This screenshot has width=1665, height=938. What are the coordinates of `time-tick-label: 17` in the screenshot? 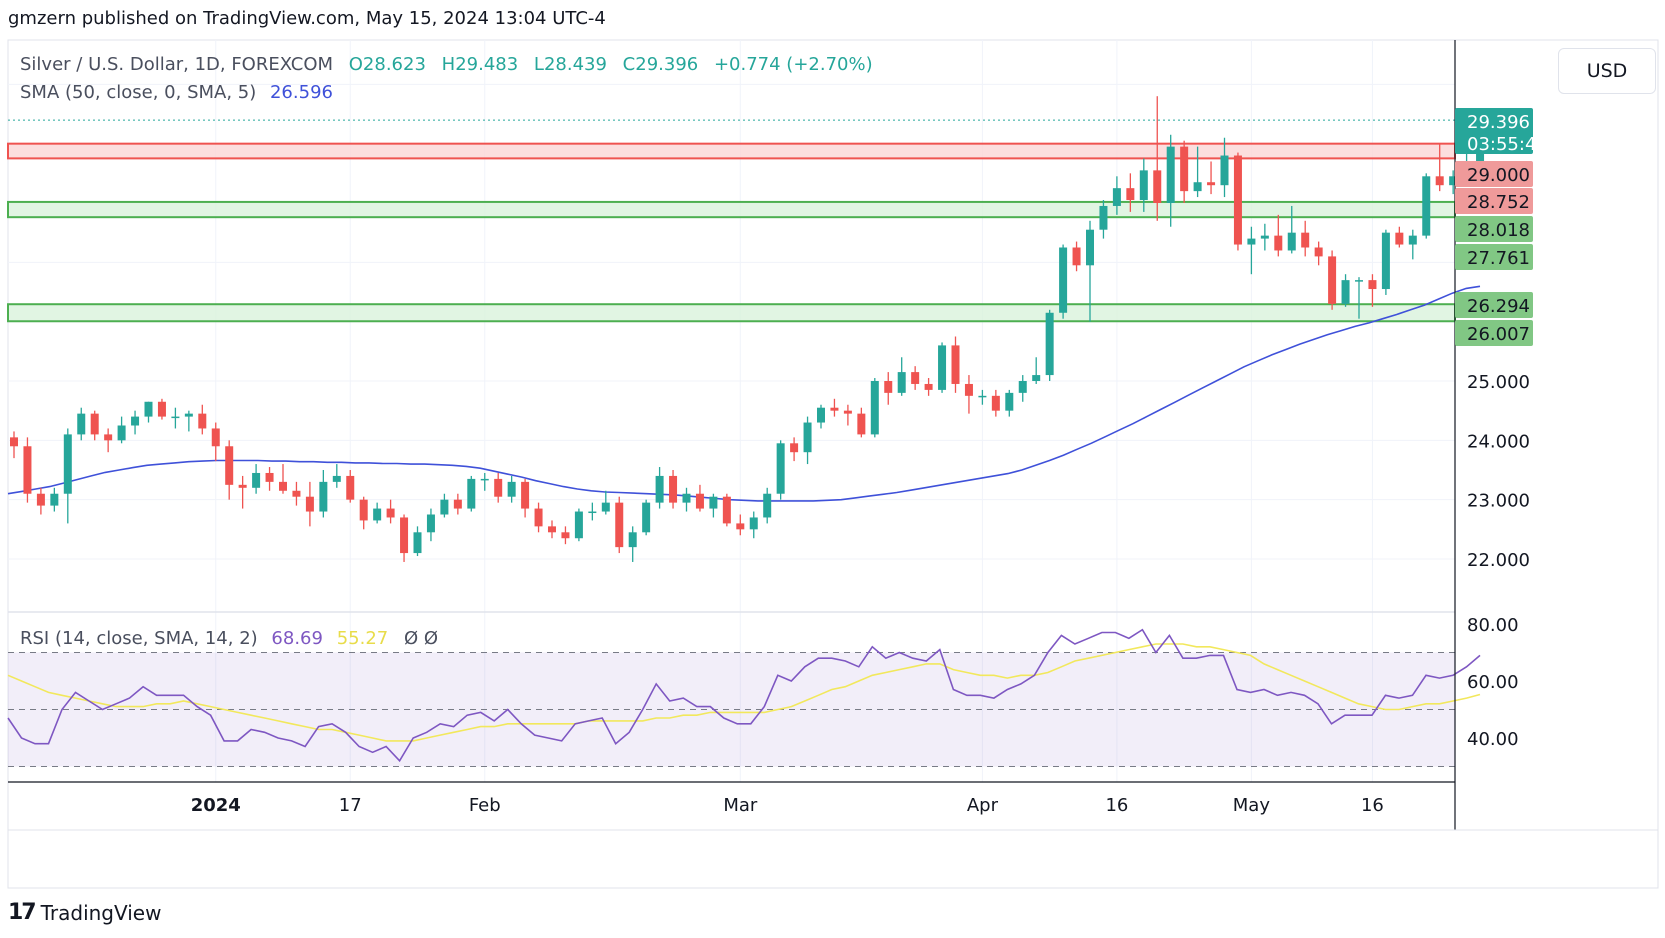 It's located at (350, 805).